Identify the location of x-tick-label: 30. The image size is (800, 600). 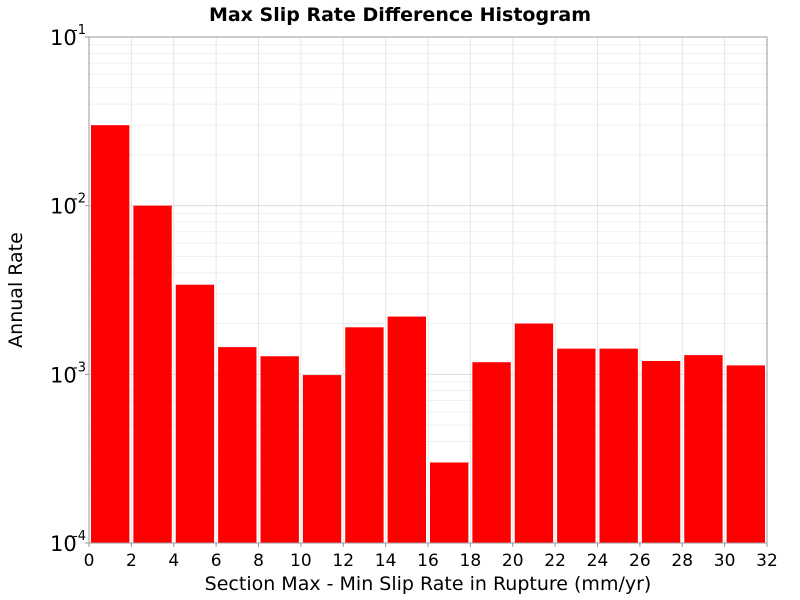
(725, 561).